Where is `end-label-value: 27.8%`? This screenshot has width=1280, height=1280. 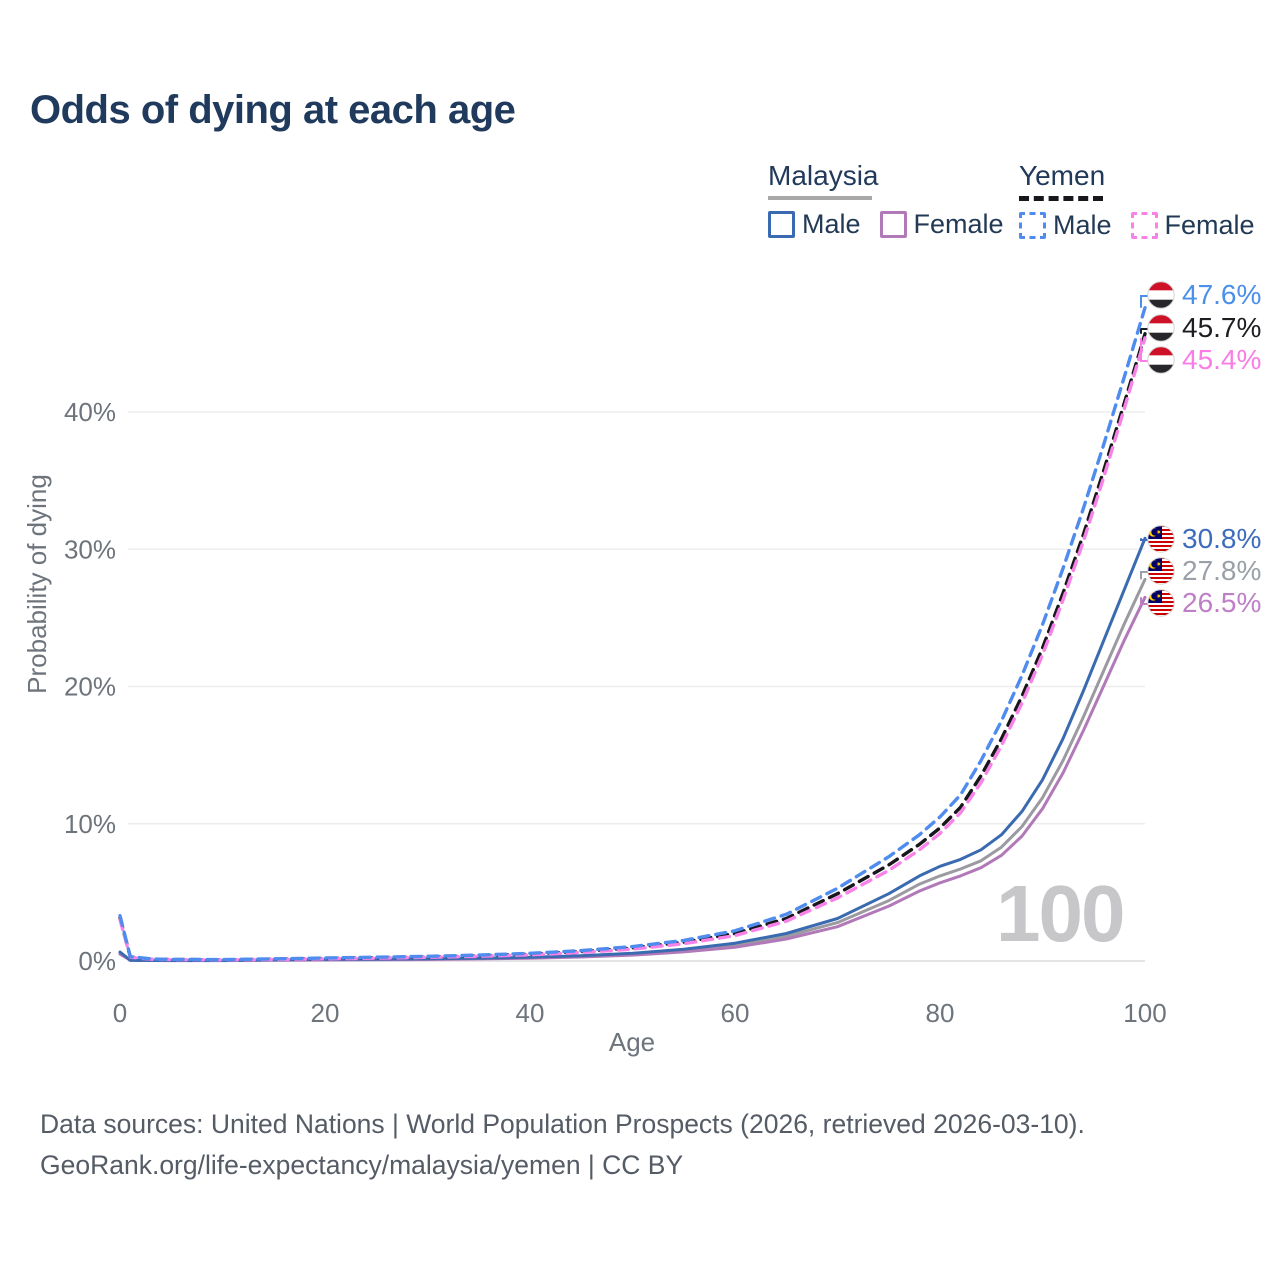 end-label-value: 27.8% is located at coordinates (1222, 570).